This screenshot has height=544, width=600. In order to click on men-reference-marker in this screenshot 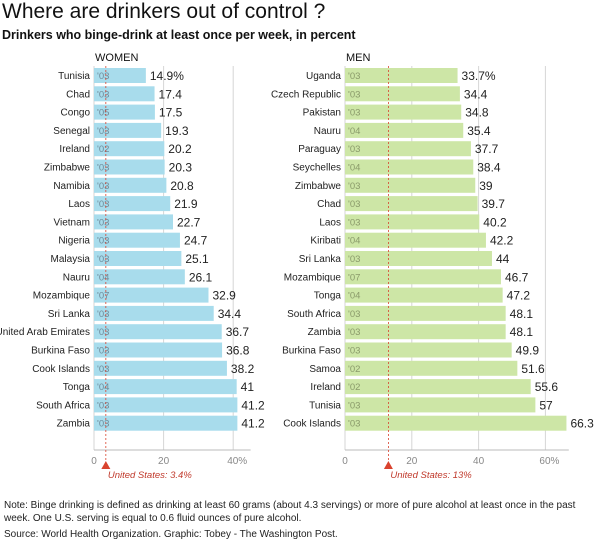, I will do `click(388, 465)`.